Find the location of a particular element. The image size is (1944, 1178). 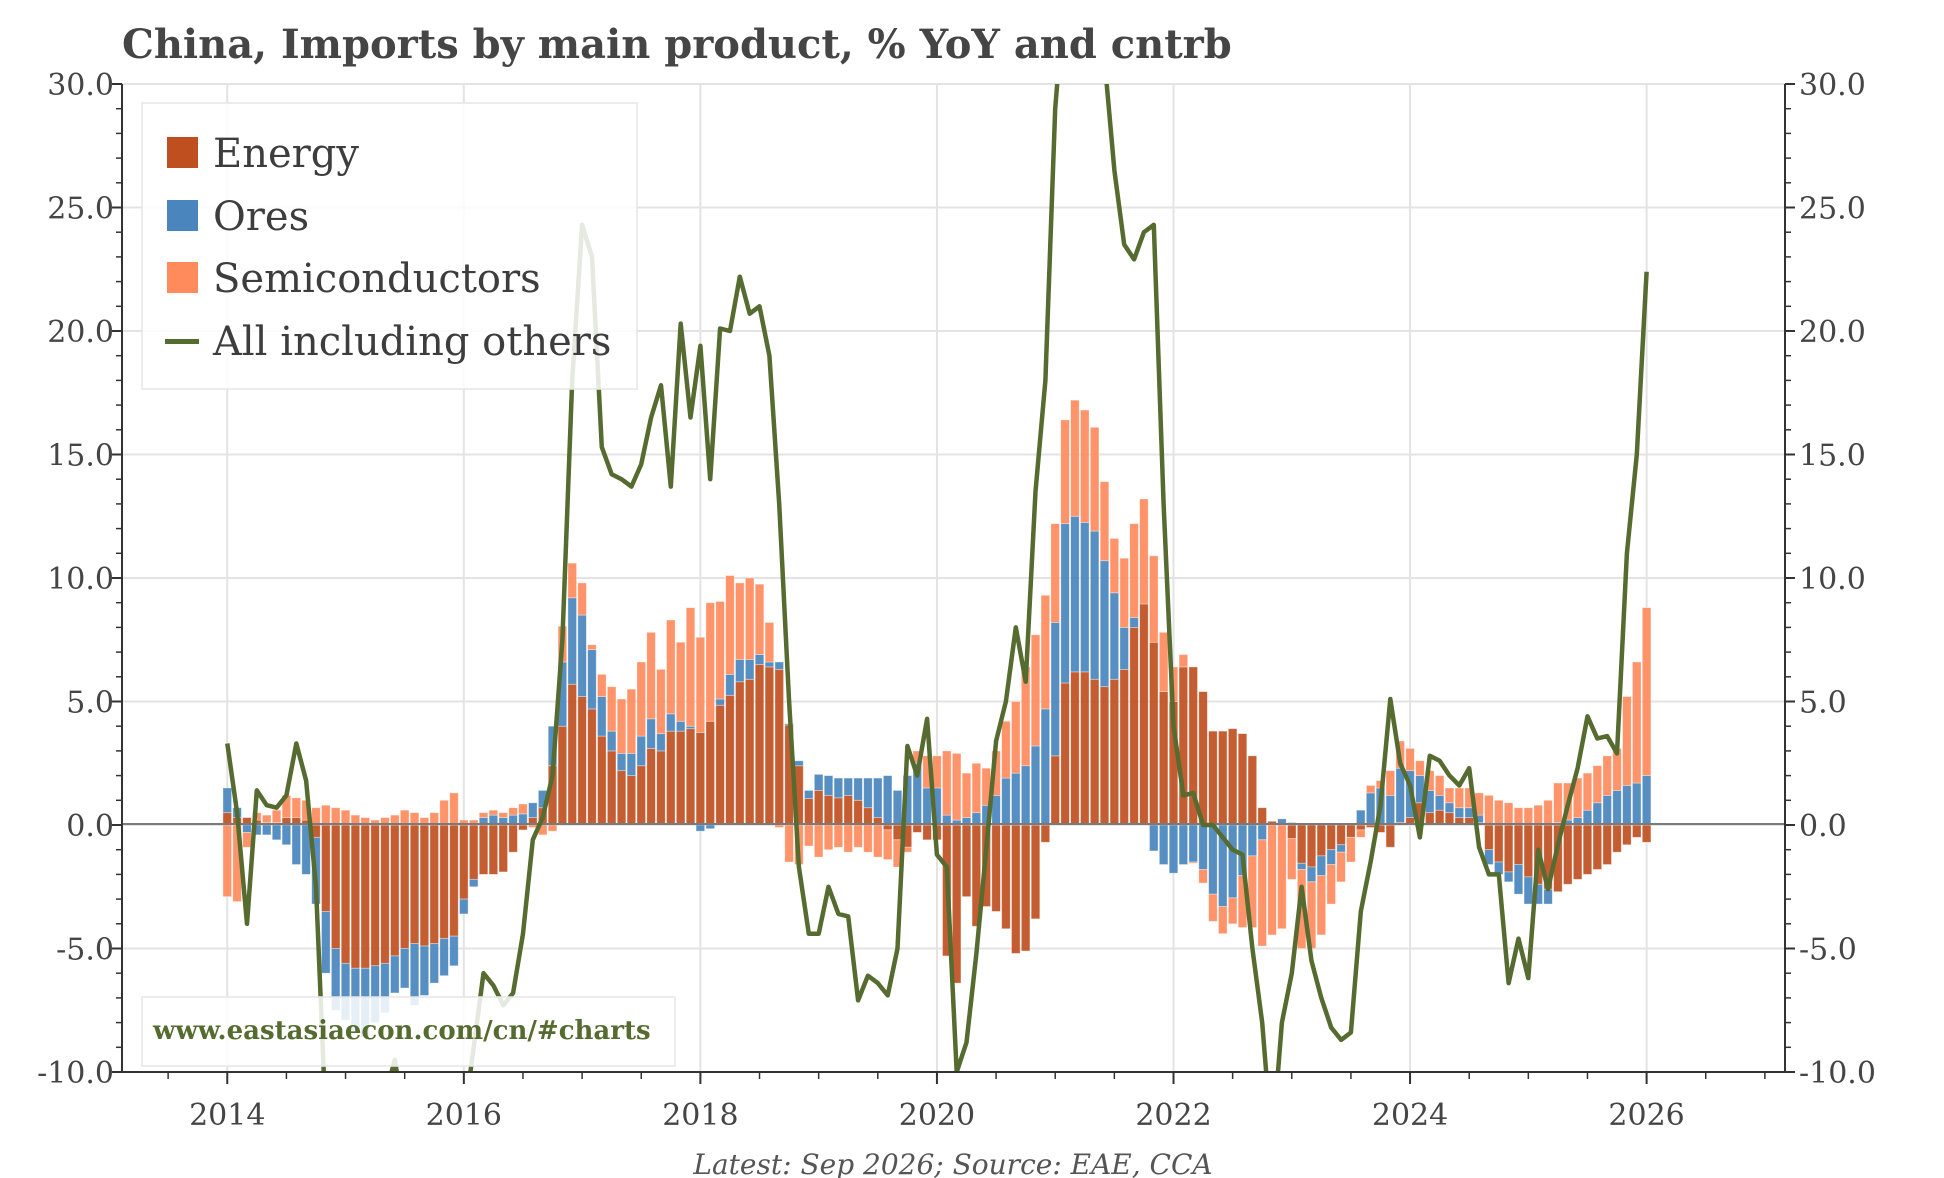

y-tick-label-right: 15.0 is located at coordinates (1832, 456).